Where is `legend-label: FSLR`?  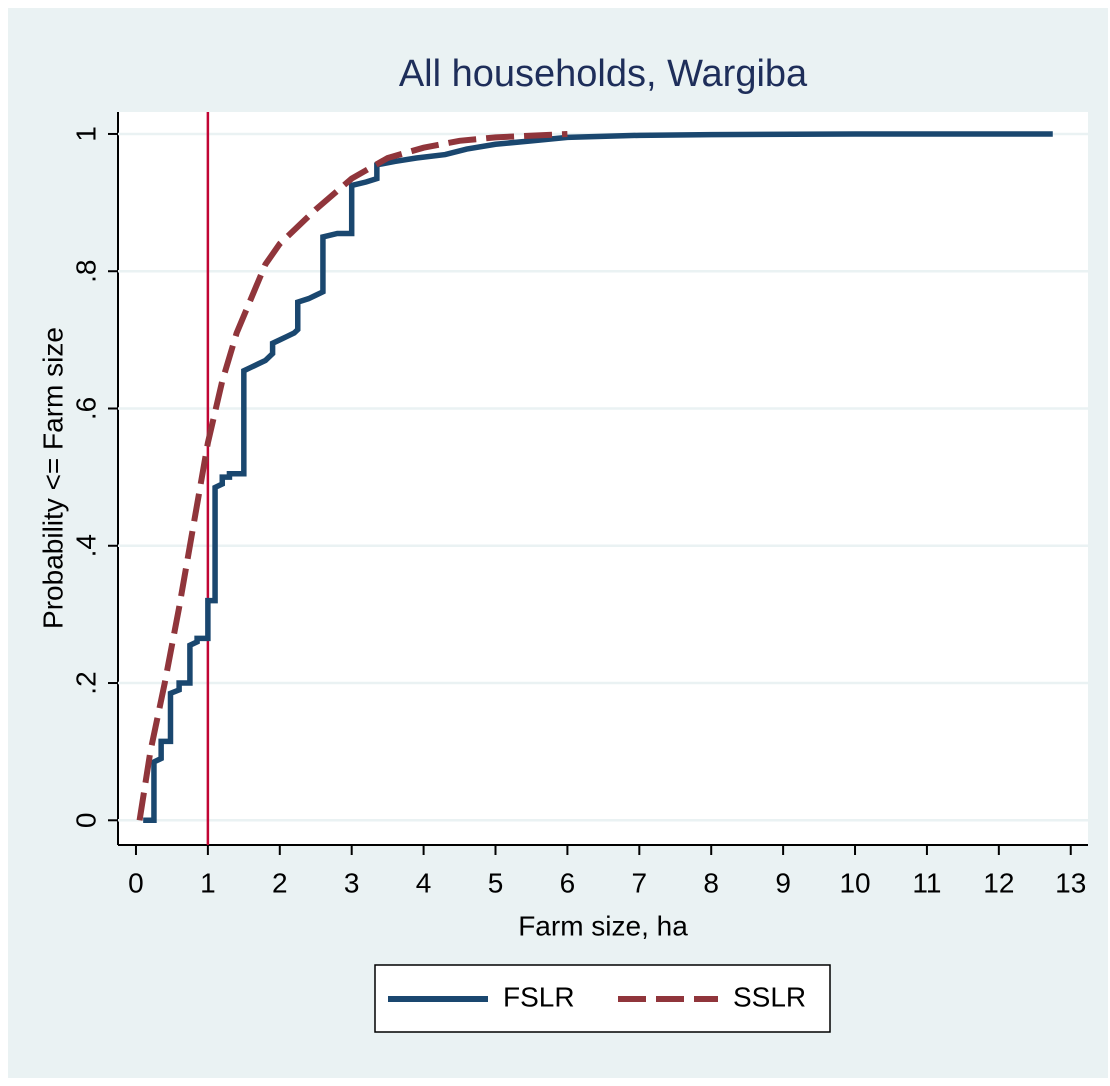 legend-label: FSLR is located at coordinates (539, 996).